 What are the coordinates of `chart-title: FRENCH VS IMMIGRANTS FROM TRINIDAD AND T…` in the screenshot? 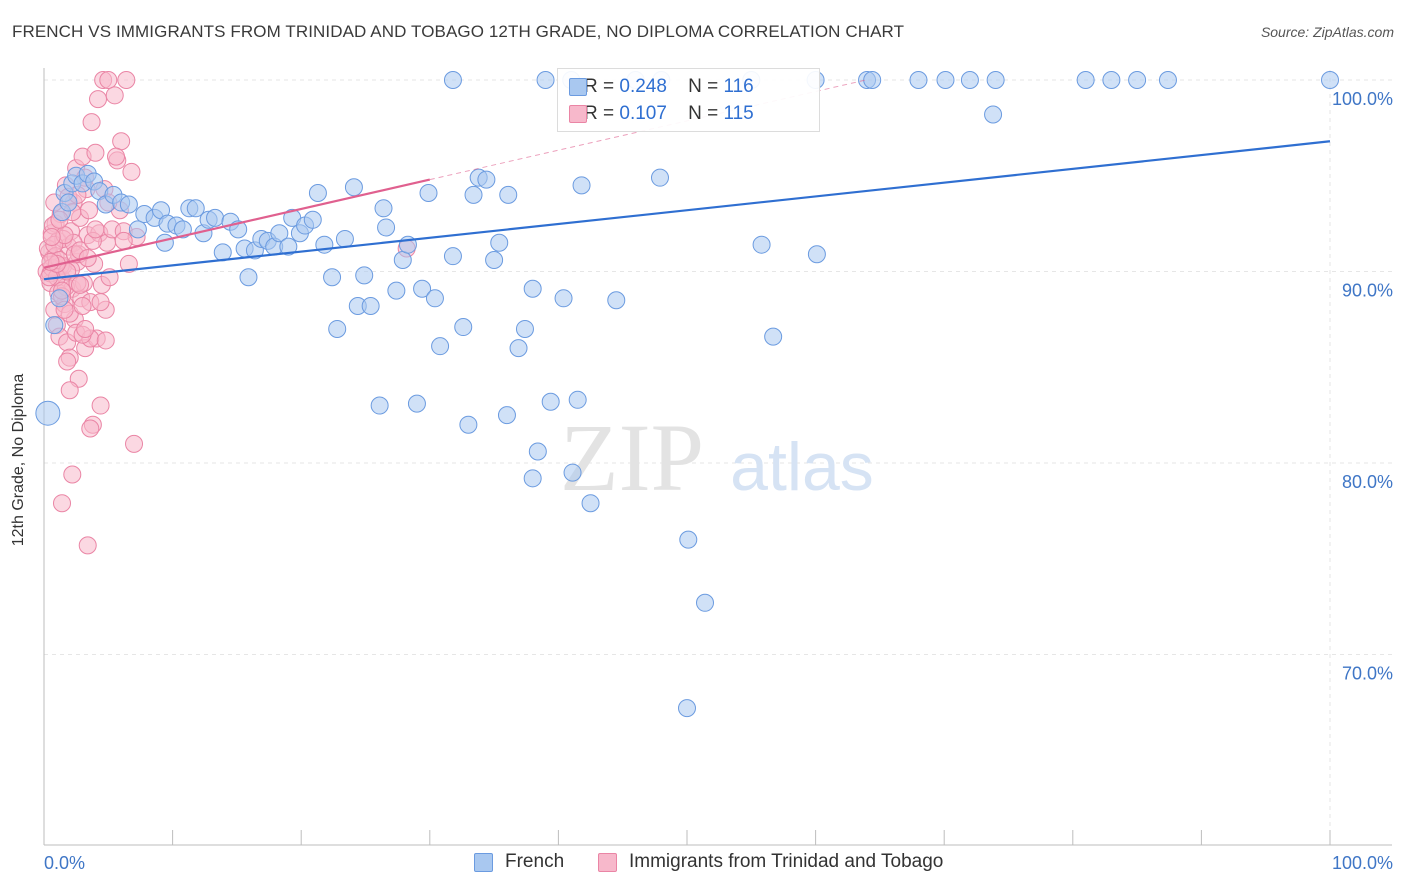 It's located at (458, 31).